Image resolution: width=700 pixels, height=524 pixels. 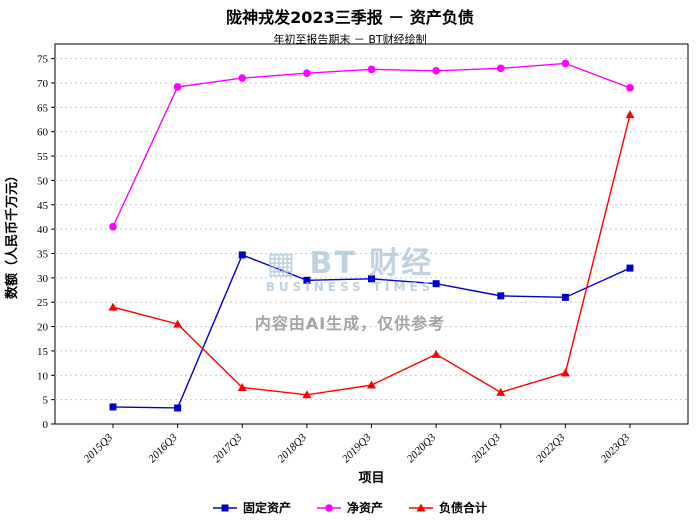 I want to click on y-tick-label: 5, so click(x=46, y=401).